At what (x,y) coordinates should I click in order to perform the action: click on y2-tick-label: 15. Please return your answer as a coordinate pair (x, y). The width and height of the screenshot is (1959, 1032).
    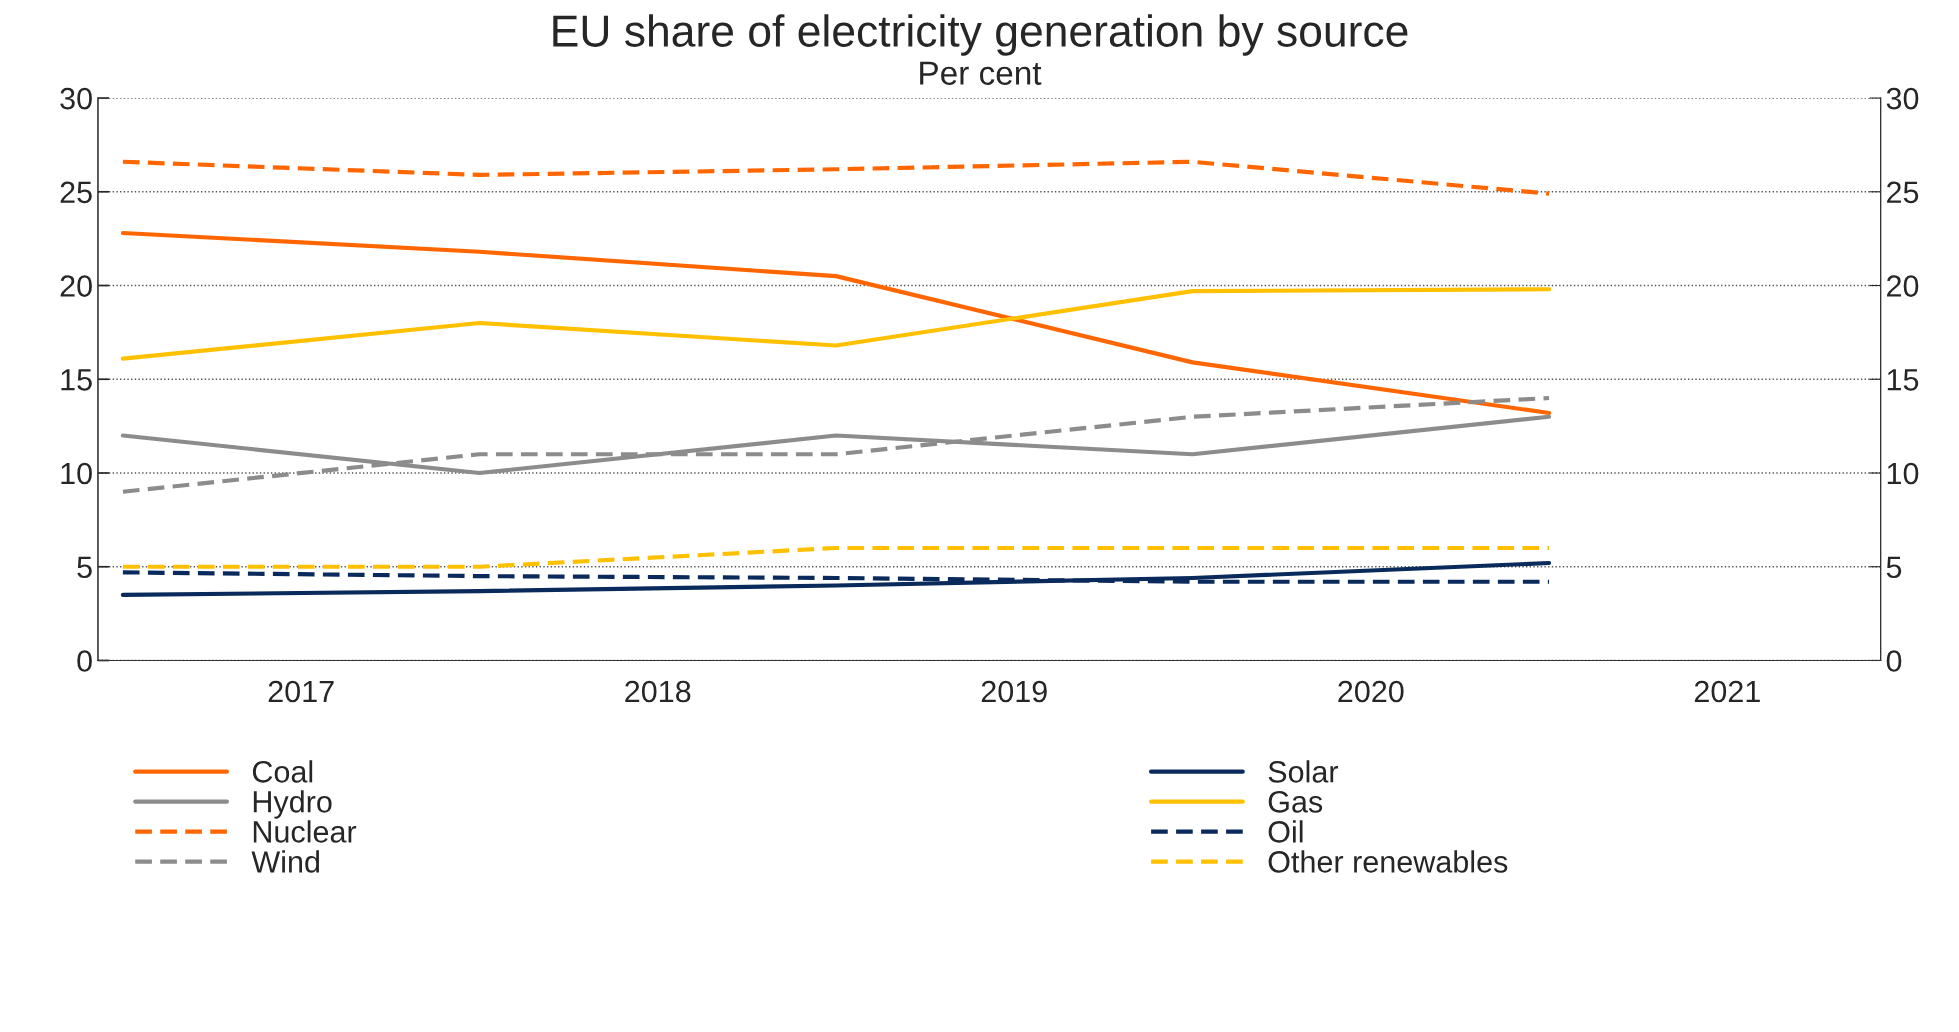
    Looking at the image, I should click on (1903, 380).